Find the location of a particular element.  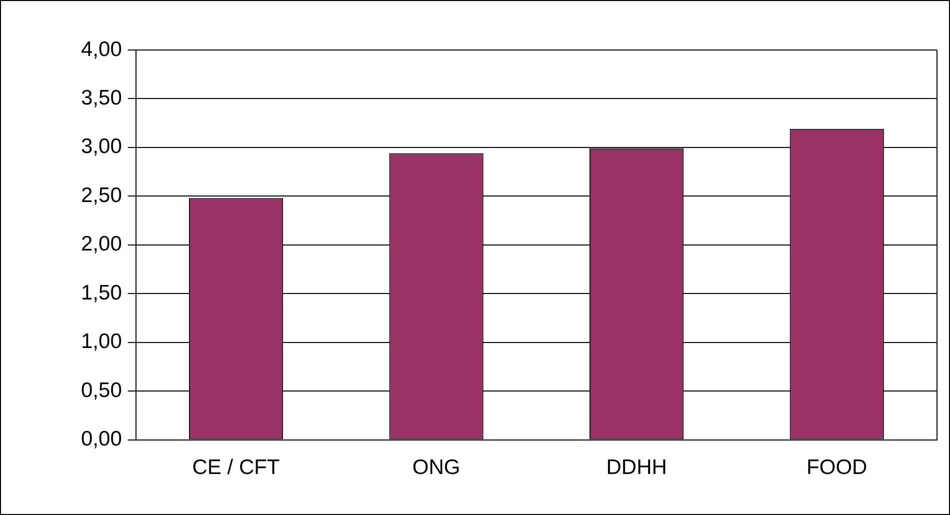

y-tick-label: 2,50 is located at coordinates (101, 195).